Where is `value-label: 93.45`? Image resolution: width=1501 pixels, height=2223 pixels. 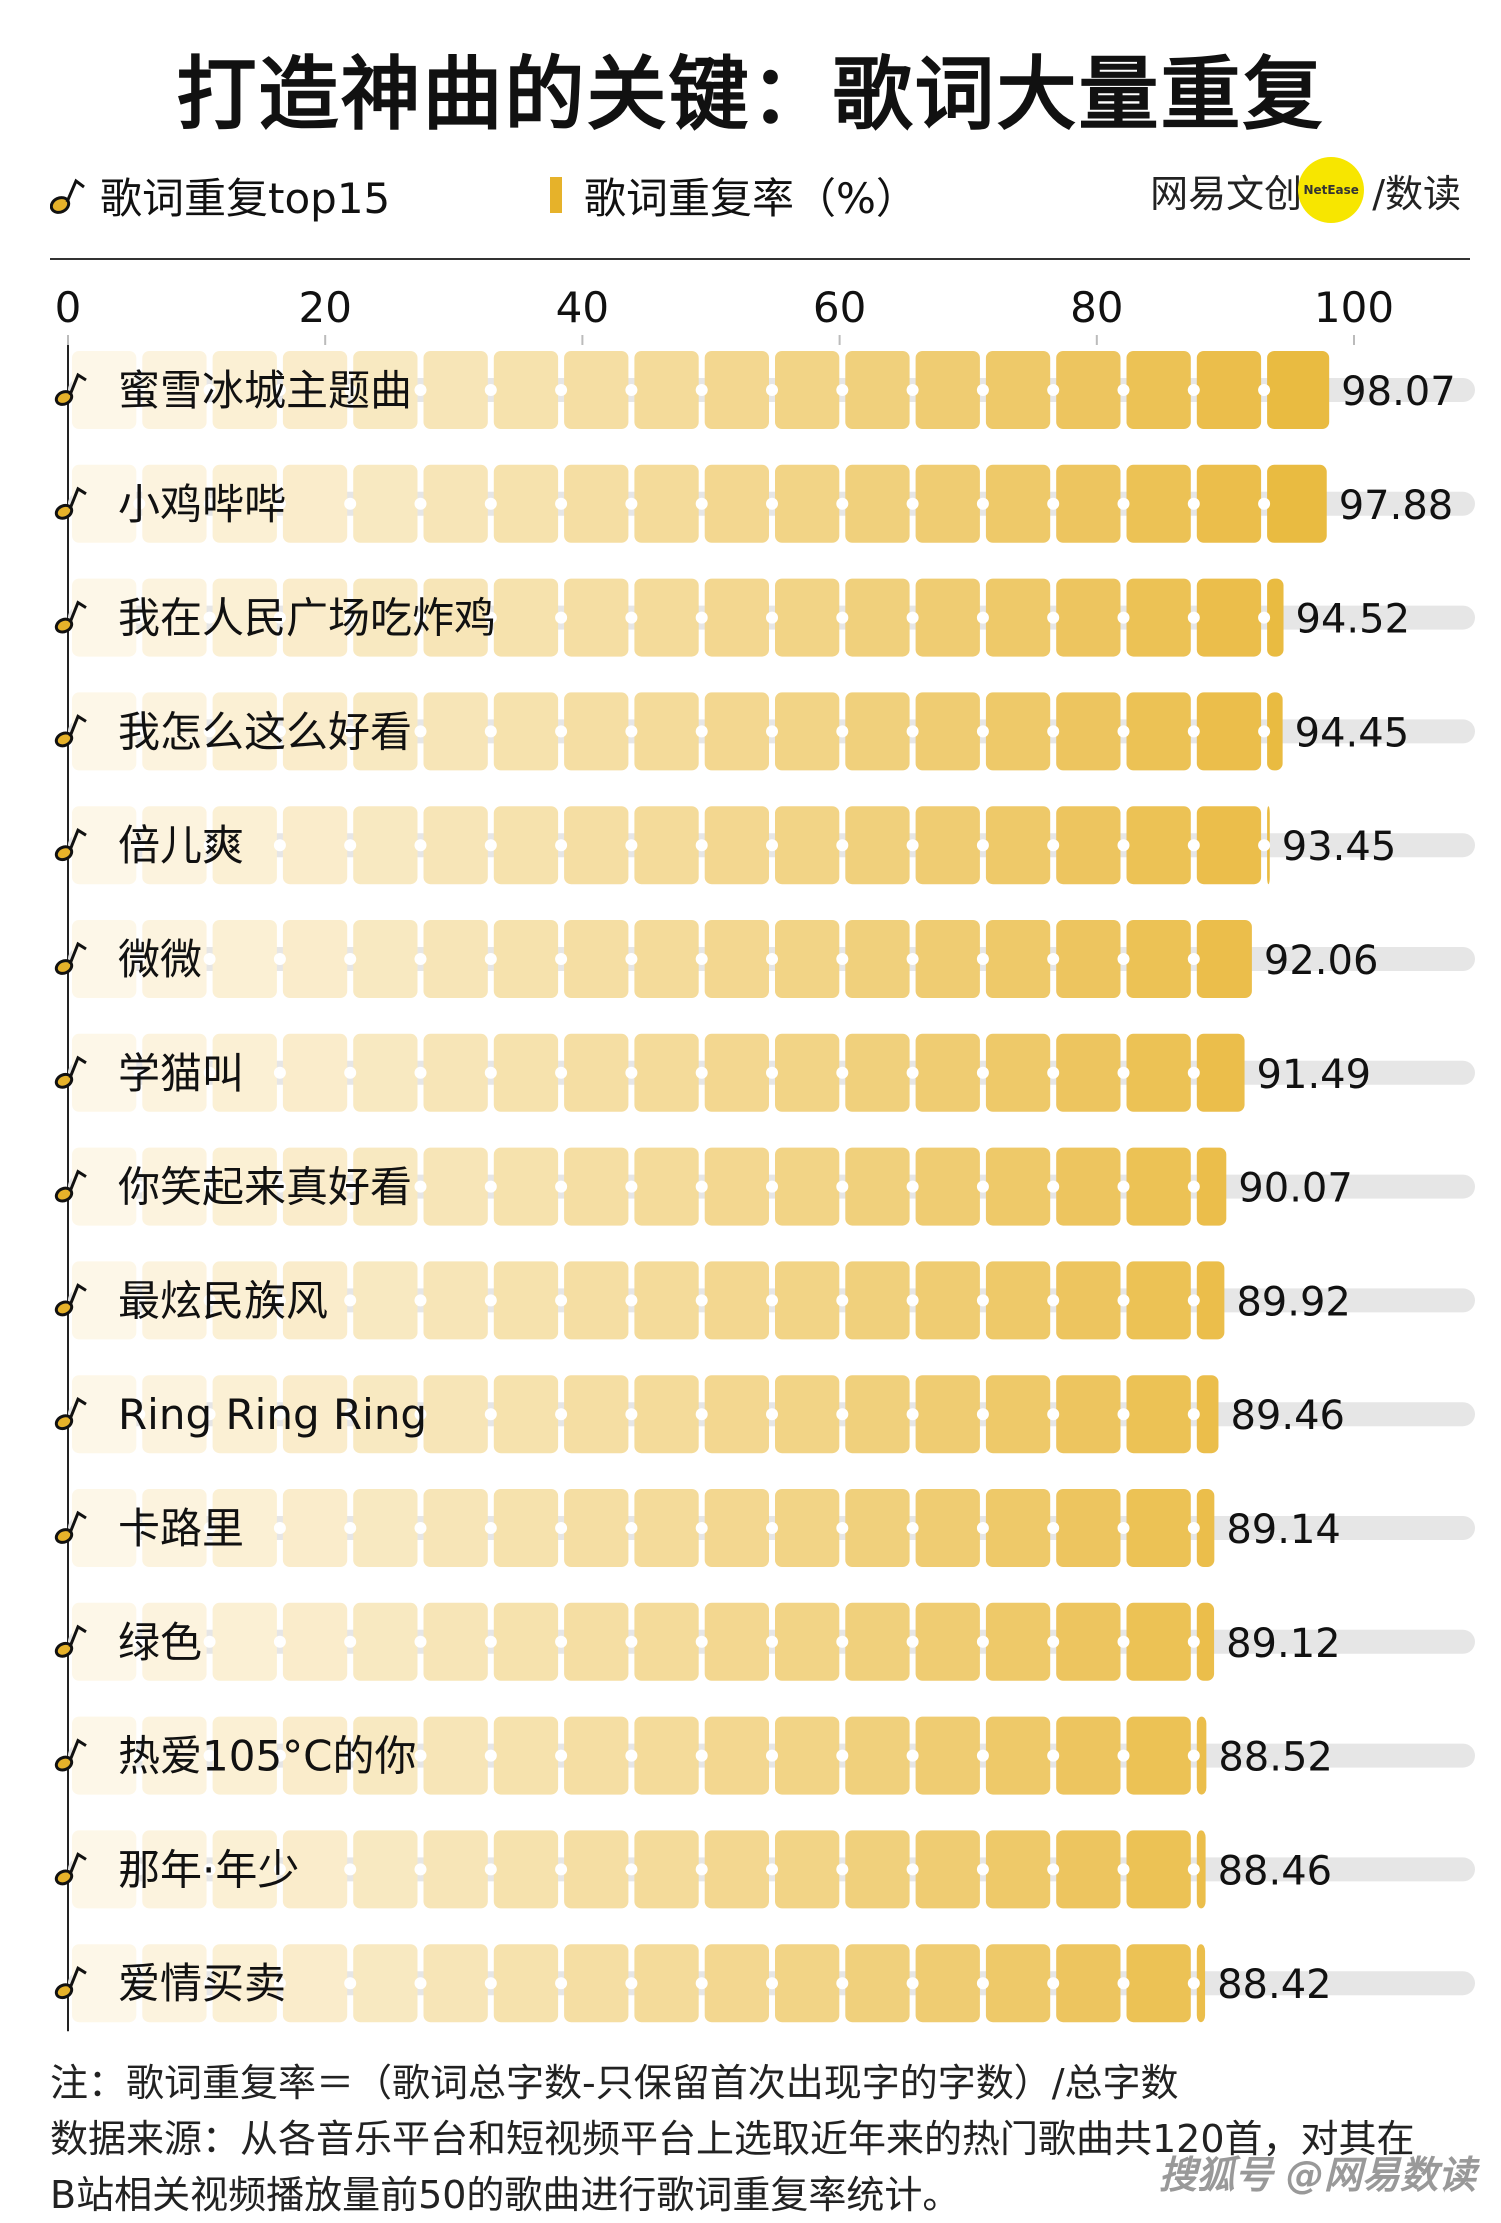
value-label: 93.45 is located at coordinates (1339, 847).